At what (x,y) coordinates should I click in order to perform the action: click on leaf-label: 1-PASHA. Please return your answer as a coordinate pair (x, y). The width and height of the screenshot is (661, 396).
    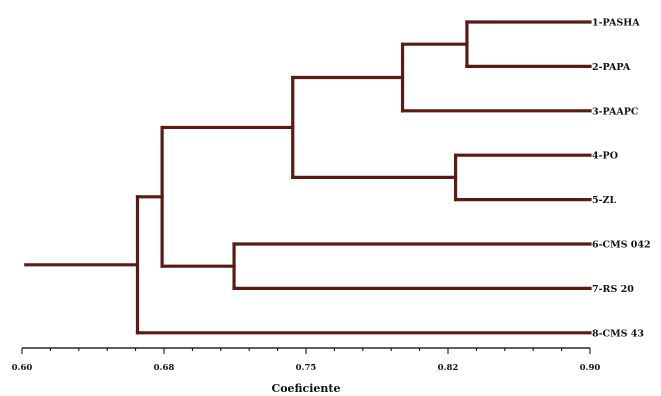
    Looking at the image, I should click on (616, 23).